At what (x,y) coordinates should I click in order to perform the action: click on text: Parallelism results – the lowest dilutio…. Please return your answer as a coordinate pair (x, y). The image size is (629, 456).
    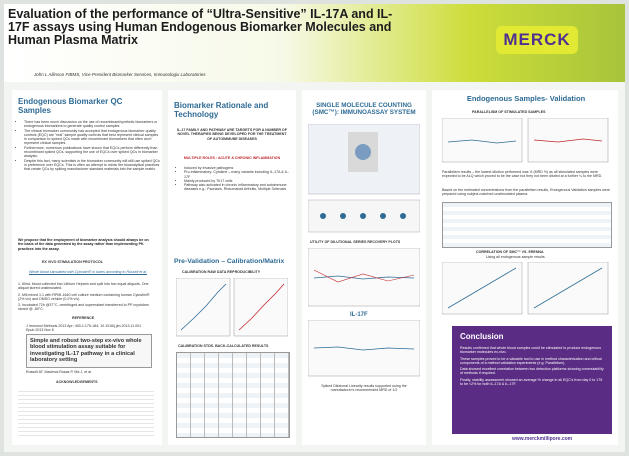
    Looking at the image, I should click on (522, 174).